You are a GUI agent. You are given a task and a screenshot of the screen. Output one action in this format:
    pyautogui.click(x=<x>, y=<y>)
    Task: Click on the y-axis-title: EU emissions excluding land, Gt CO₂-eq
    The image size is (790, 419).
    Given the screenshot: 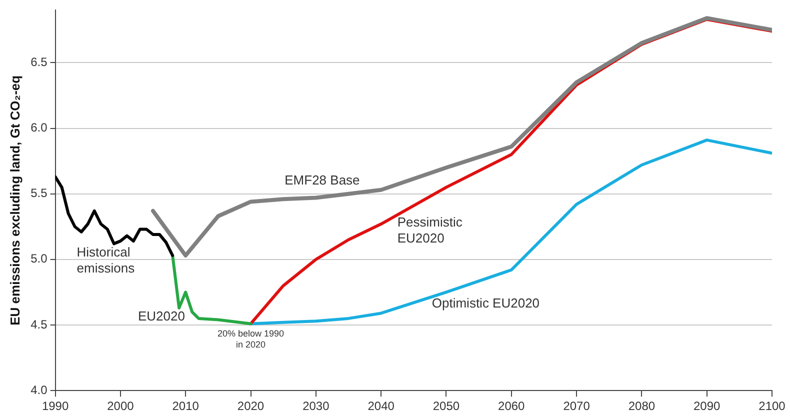 What is the action you would take?
    pyautogui.click(x=14, y=200)
    